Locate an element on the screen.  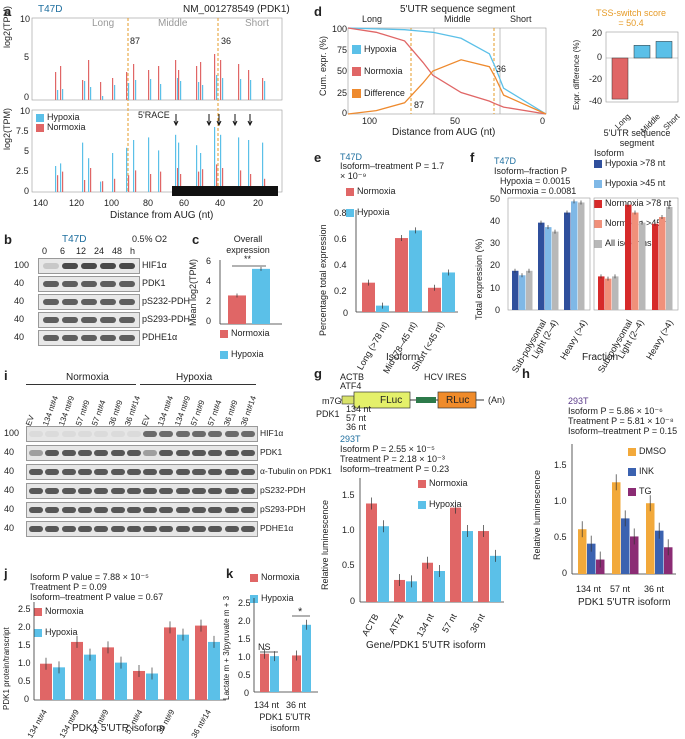
h-stat1: Isoform P = 5.86 × 10⁻⁶ is located at coordinates (615, 411).